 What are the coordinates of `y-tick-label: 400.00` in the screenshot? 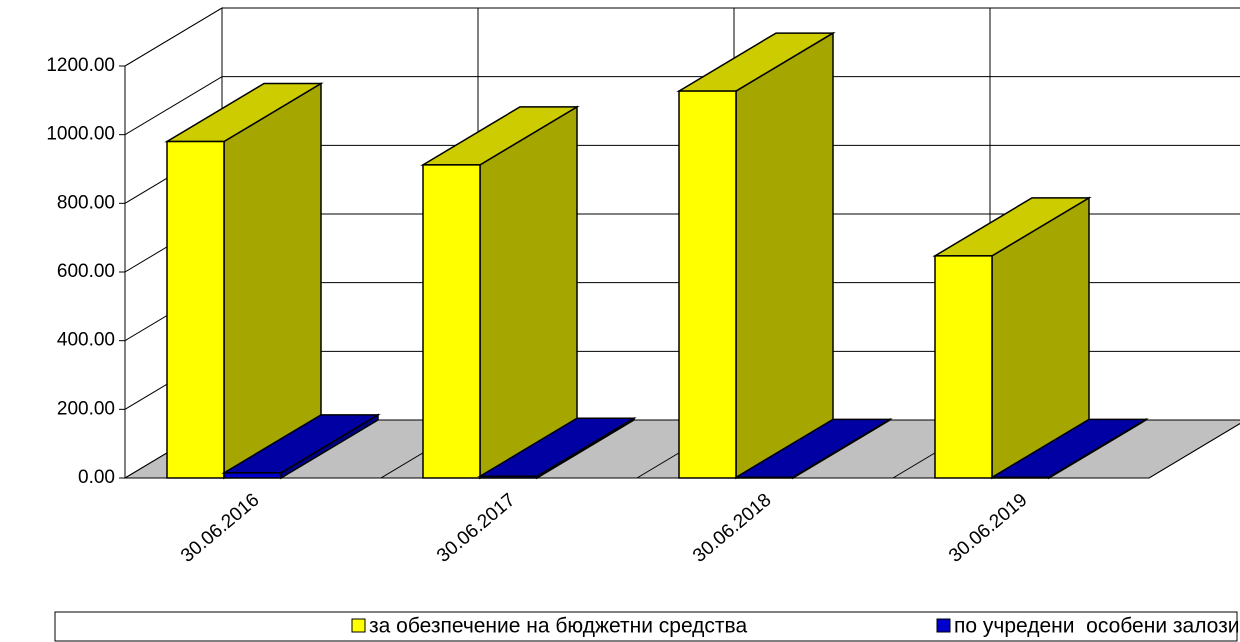 It's located at (86, 340).